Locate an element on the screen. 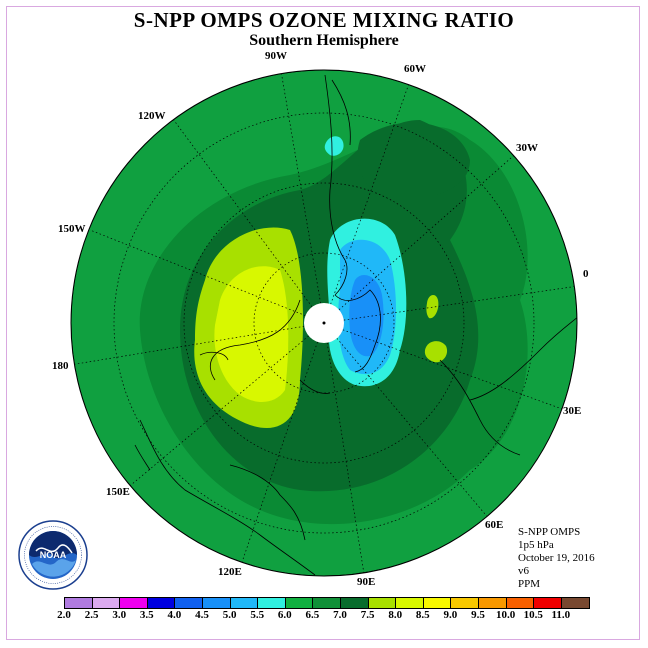 This screenshot has width=648, height=648. info-version: v6 is located at coordinates (523, 571).